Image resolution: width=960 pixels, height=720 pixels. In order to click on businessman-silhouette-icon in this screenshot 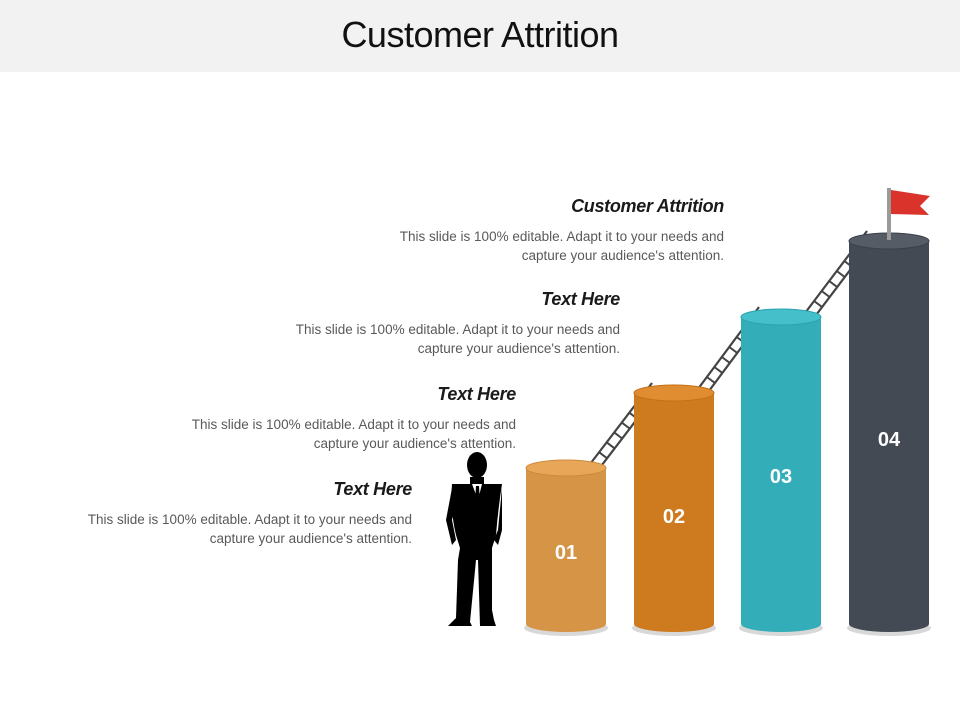, I will do `click(474, 539)`.